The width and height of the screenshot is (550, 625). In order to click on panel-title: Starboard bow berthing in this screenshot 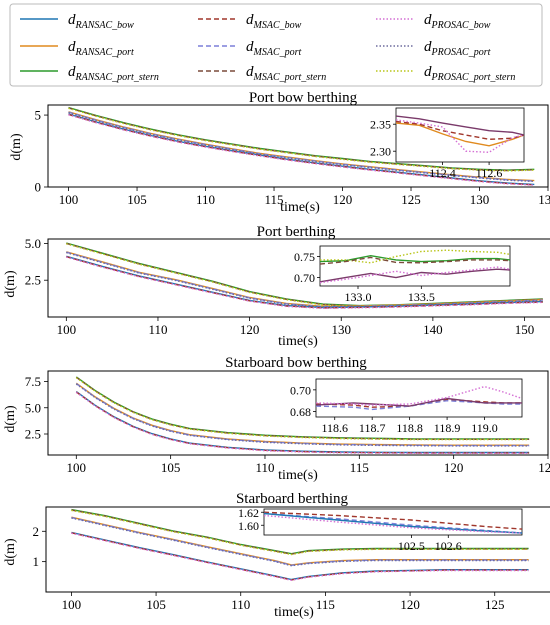, I will do `click(296, 363)`.